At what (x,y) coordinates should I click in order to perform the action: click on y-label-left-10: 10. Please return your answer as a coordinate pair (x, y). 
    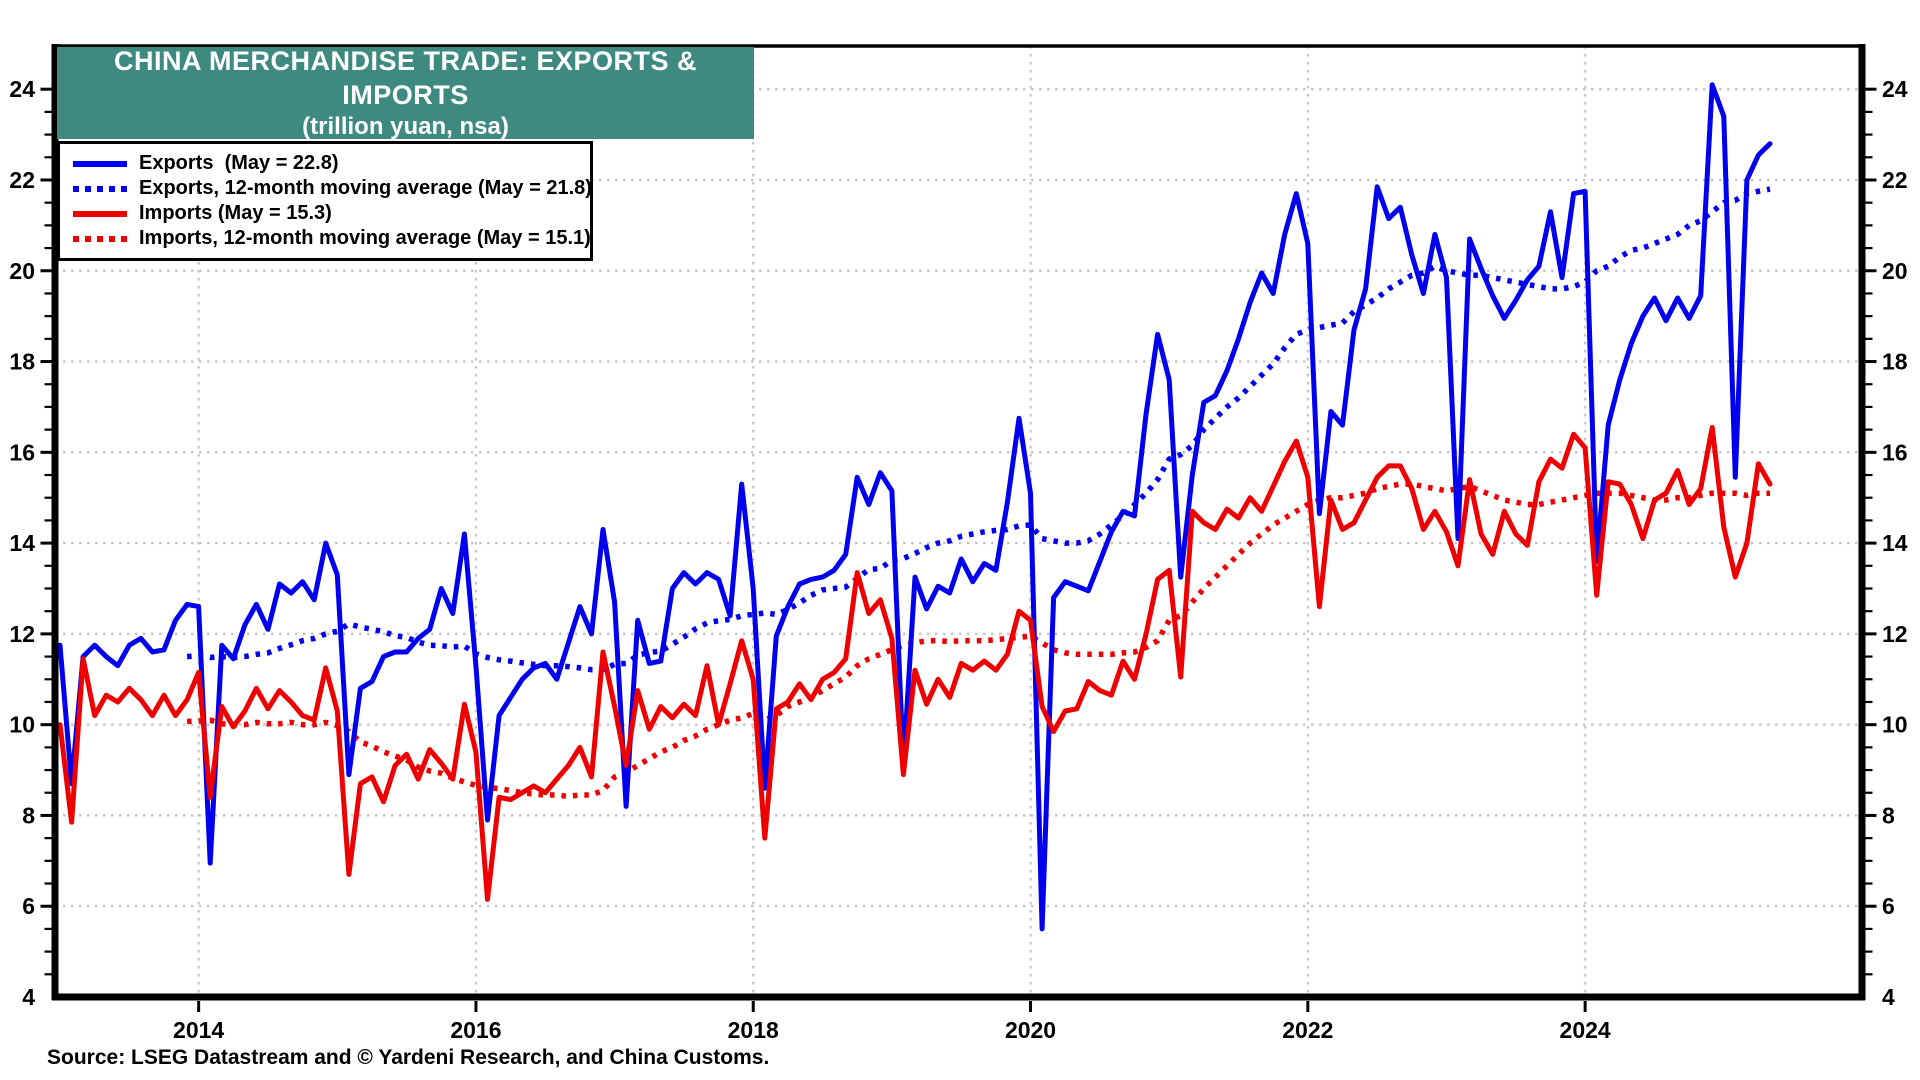
    Looking at the image, I should click on (22, 725).